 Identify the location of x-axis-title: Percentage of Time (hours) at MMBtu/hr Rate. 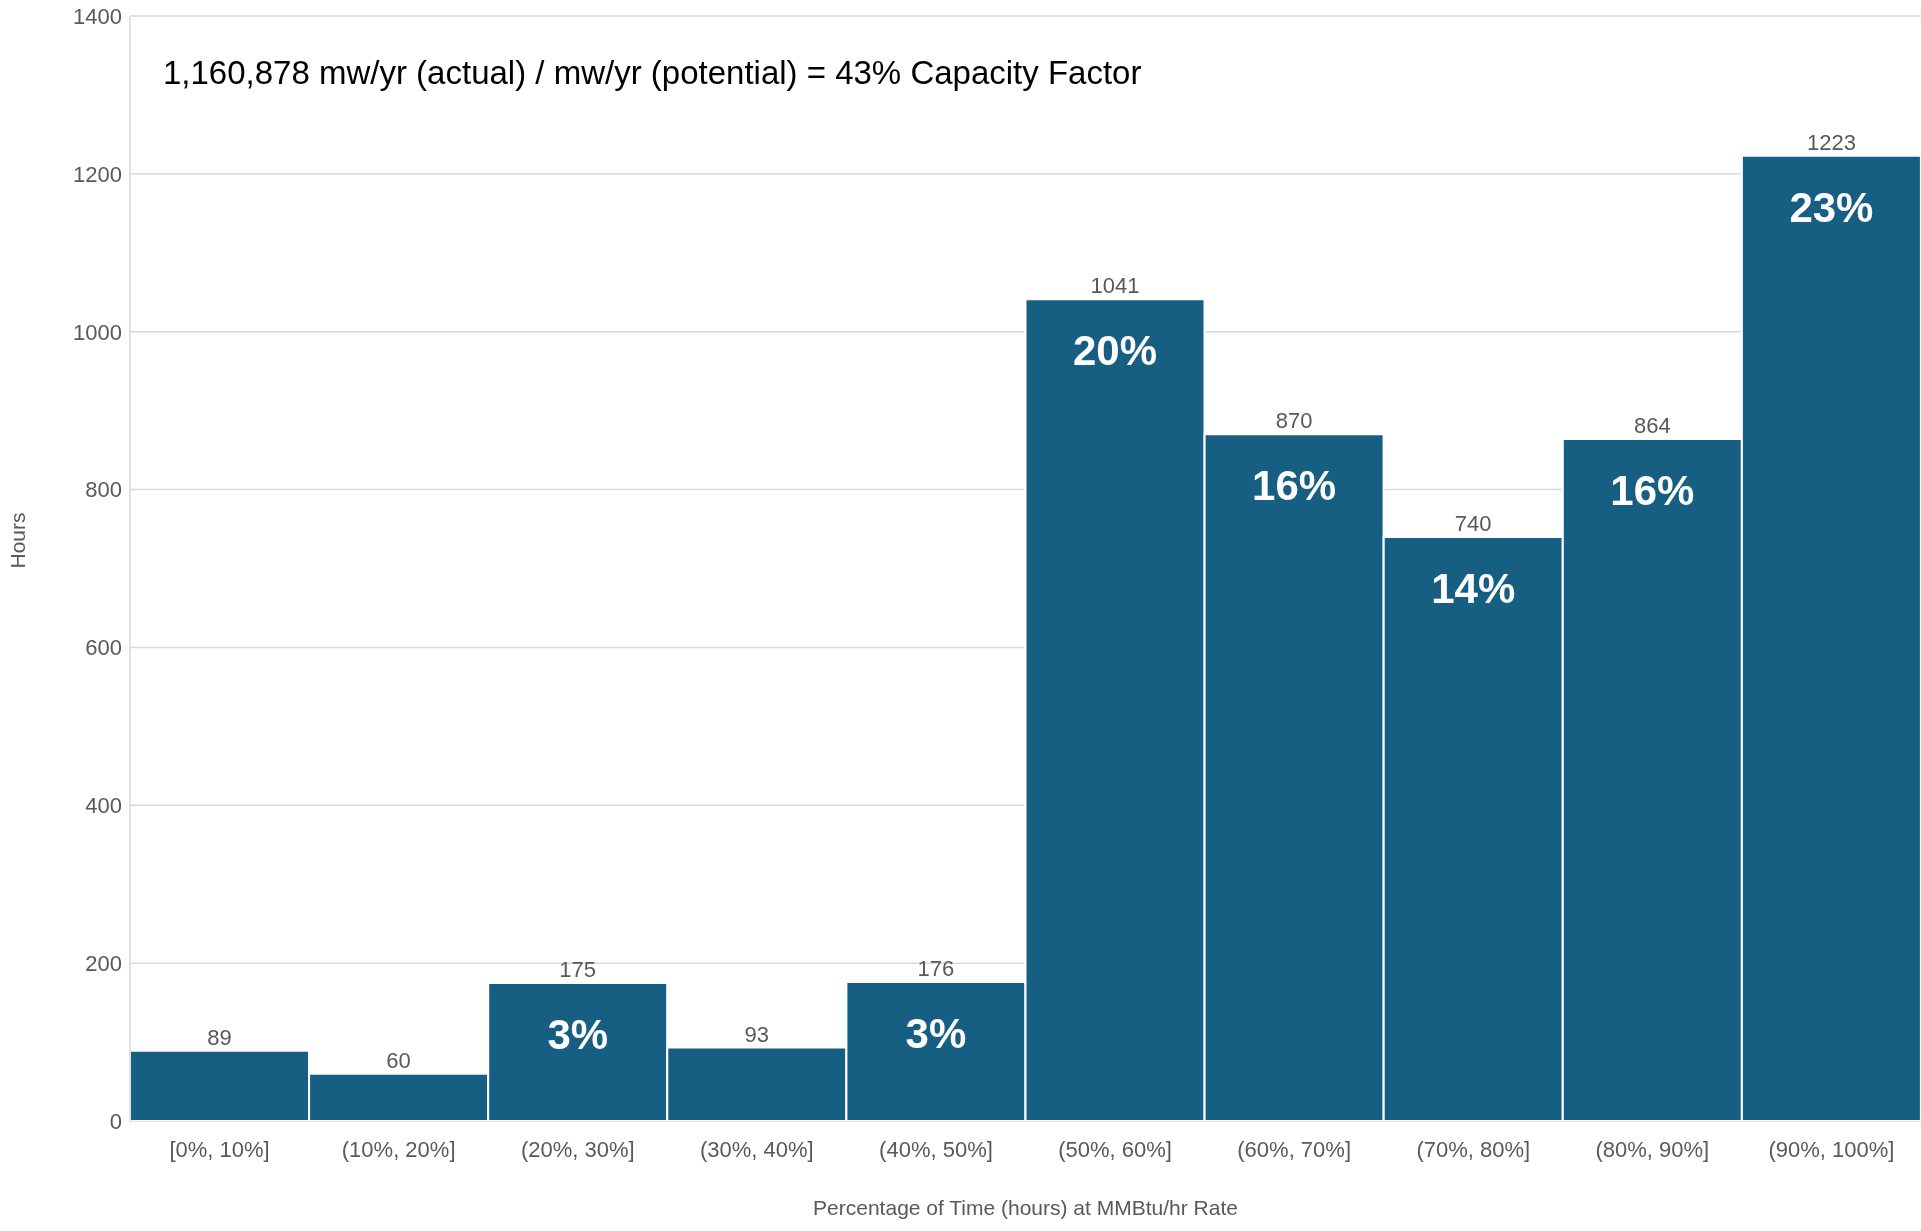
(1025, 1207).